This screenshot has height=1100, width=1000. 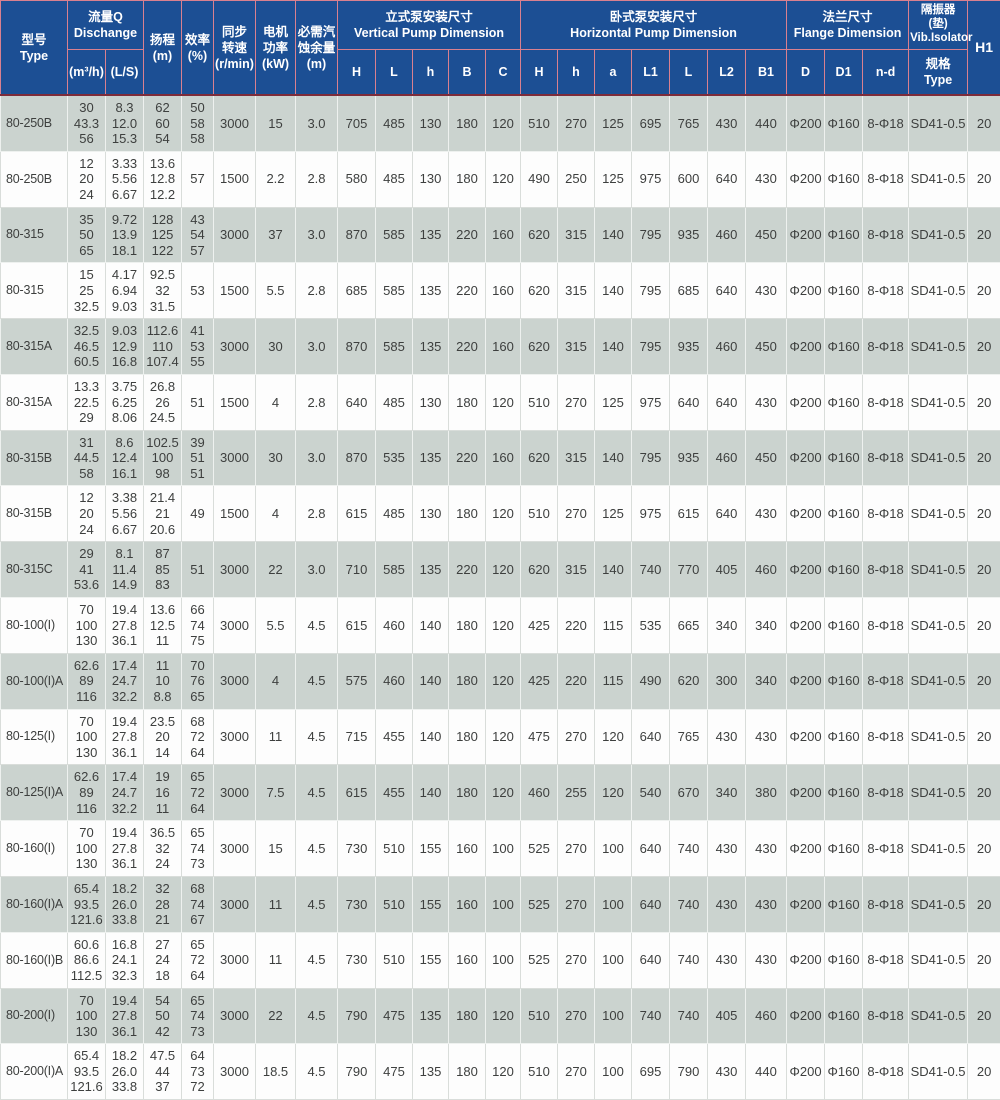 What do you see at coordinates (651, 793) in the screenshot?
I see `cell-hL1: 540` at bounding box center [651, 793].